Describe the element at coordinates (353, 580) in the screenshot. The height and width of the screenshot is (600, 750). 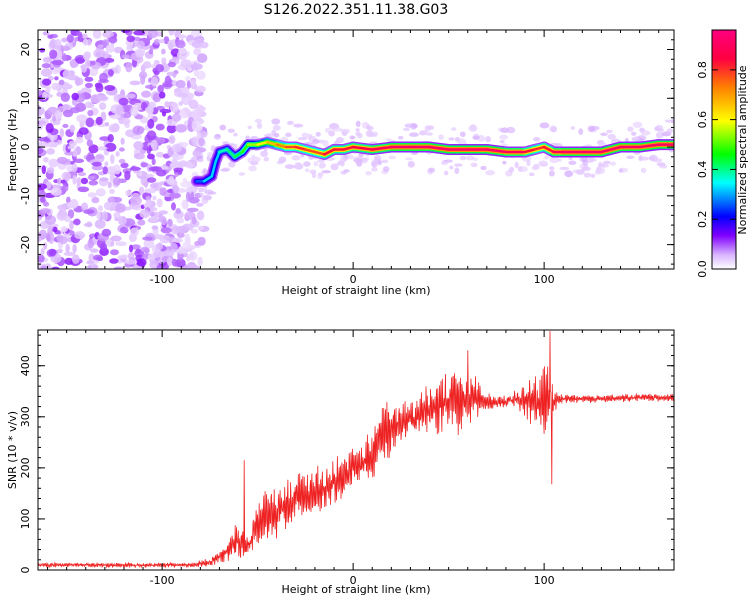
I see `snr-xtick-label: 0` at that location.